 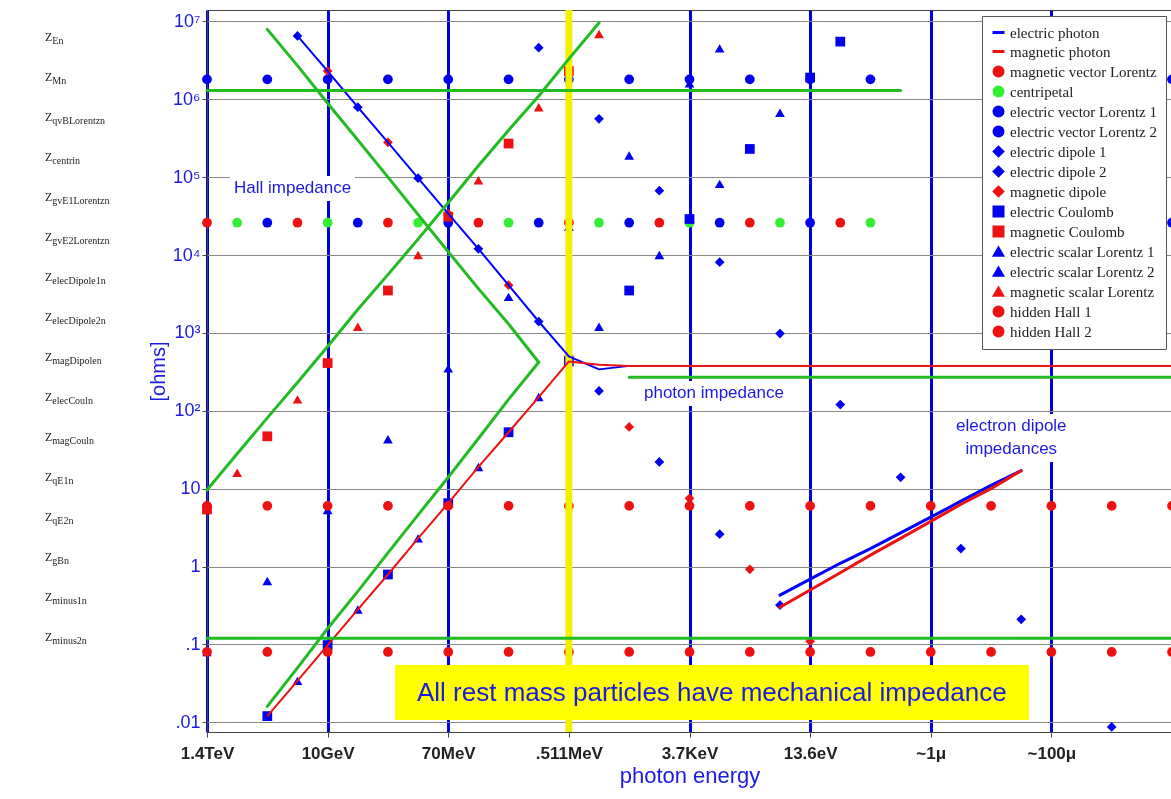 I want to click on legend-label: electric photon, so click(x=1055, y=32).